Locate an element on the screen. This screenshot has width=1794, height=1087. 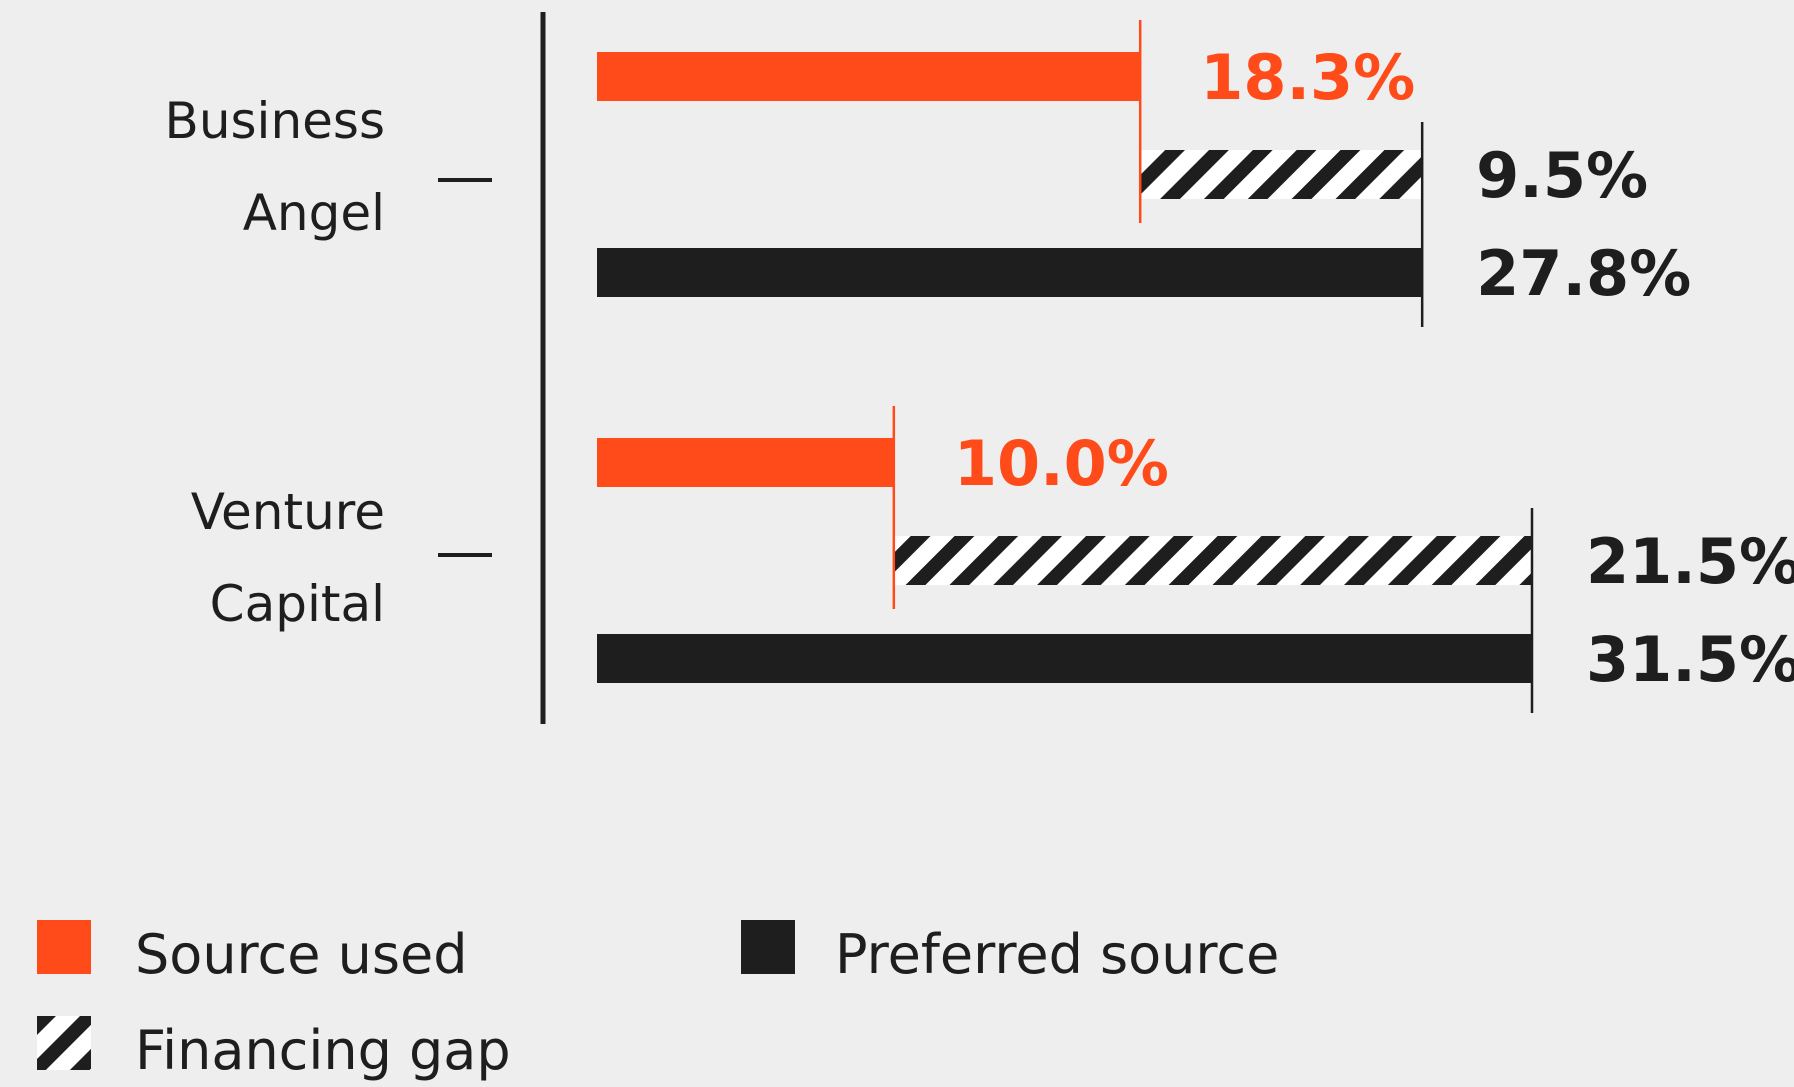
value-label-source-used-business-angel: 18.3% is located at coordinates (1307, 77).